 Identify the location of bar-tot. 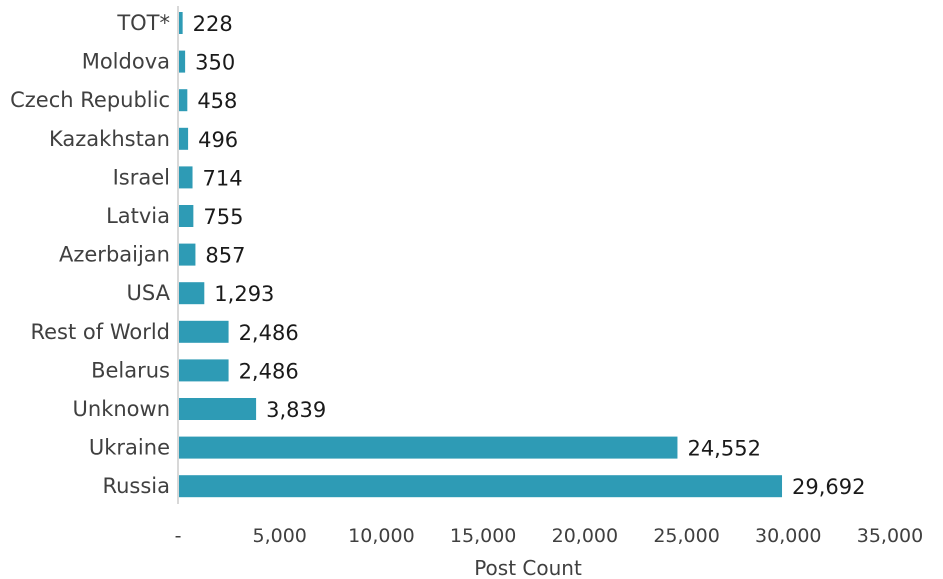
(181, 23).